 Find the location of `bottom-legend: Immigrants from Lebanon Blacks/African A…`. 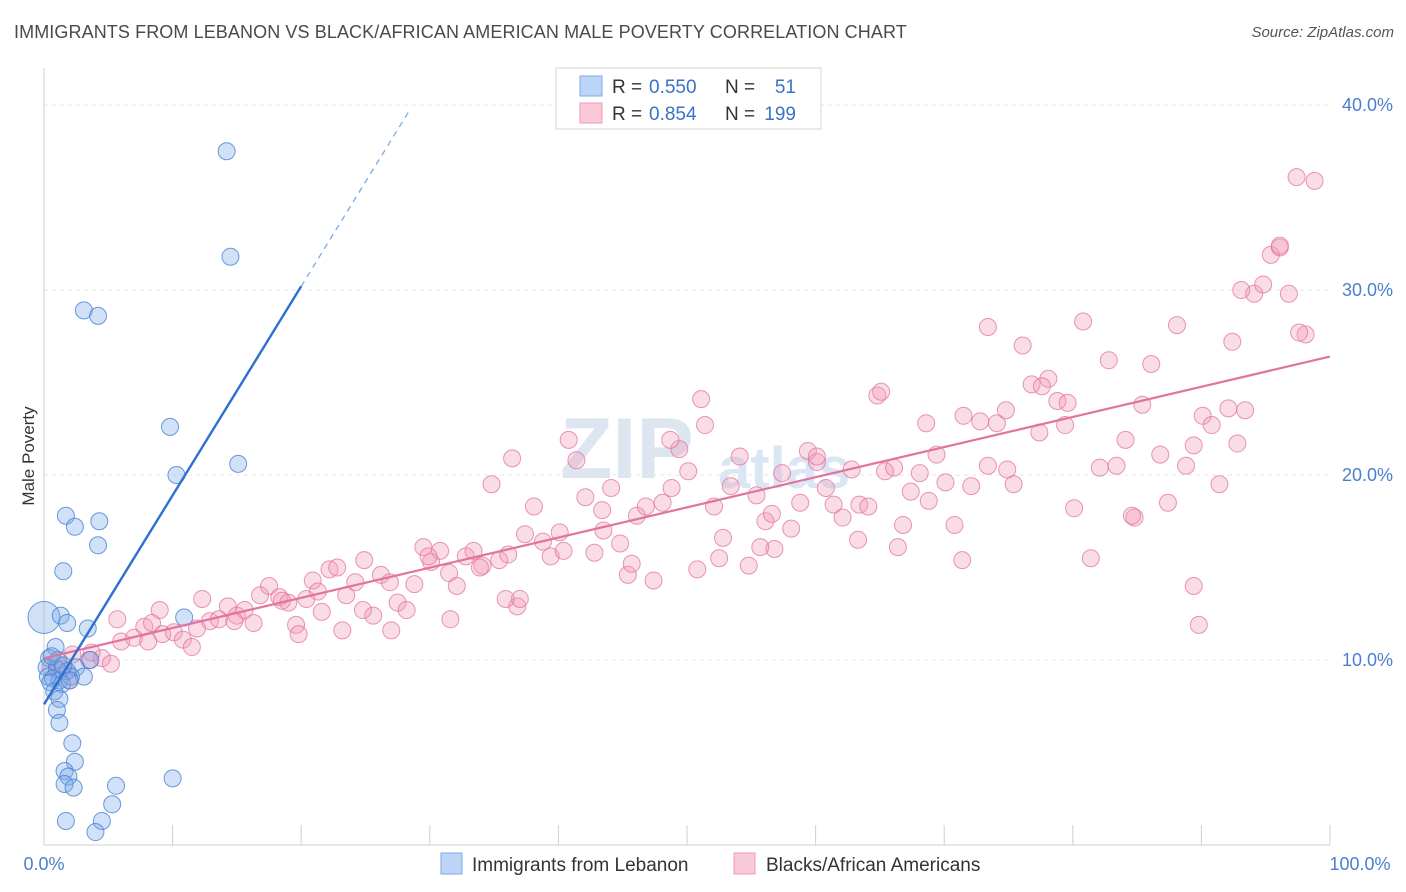

bottom-legend: Immigrants from Lebanon Blacks/African A… is located at coordinates (710, 864).